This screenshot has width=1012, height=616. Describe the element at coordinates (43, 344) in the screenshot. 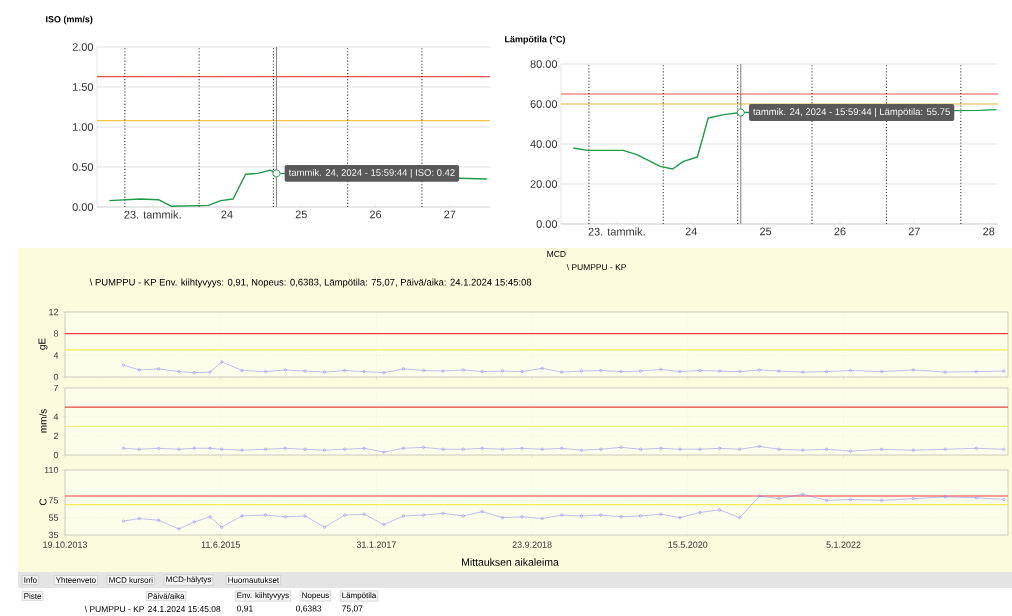

I see `y-axis-title: gE` at that location.